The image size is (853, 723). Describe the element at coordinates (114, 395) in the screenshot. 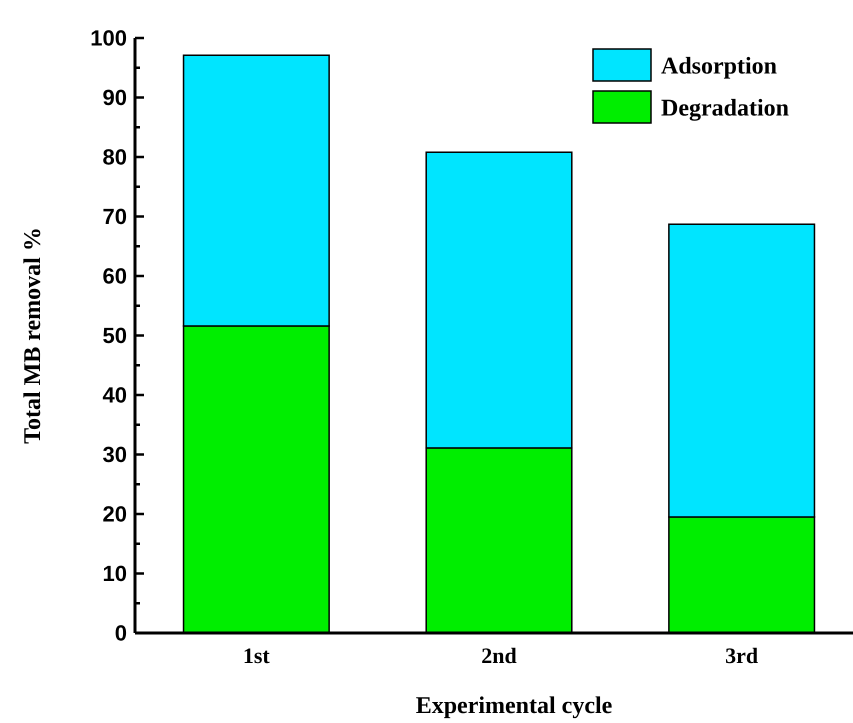

I see `y-tick-label: 40` at that location.